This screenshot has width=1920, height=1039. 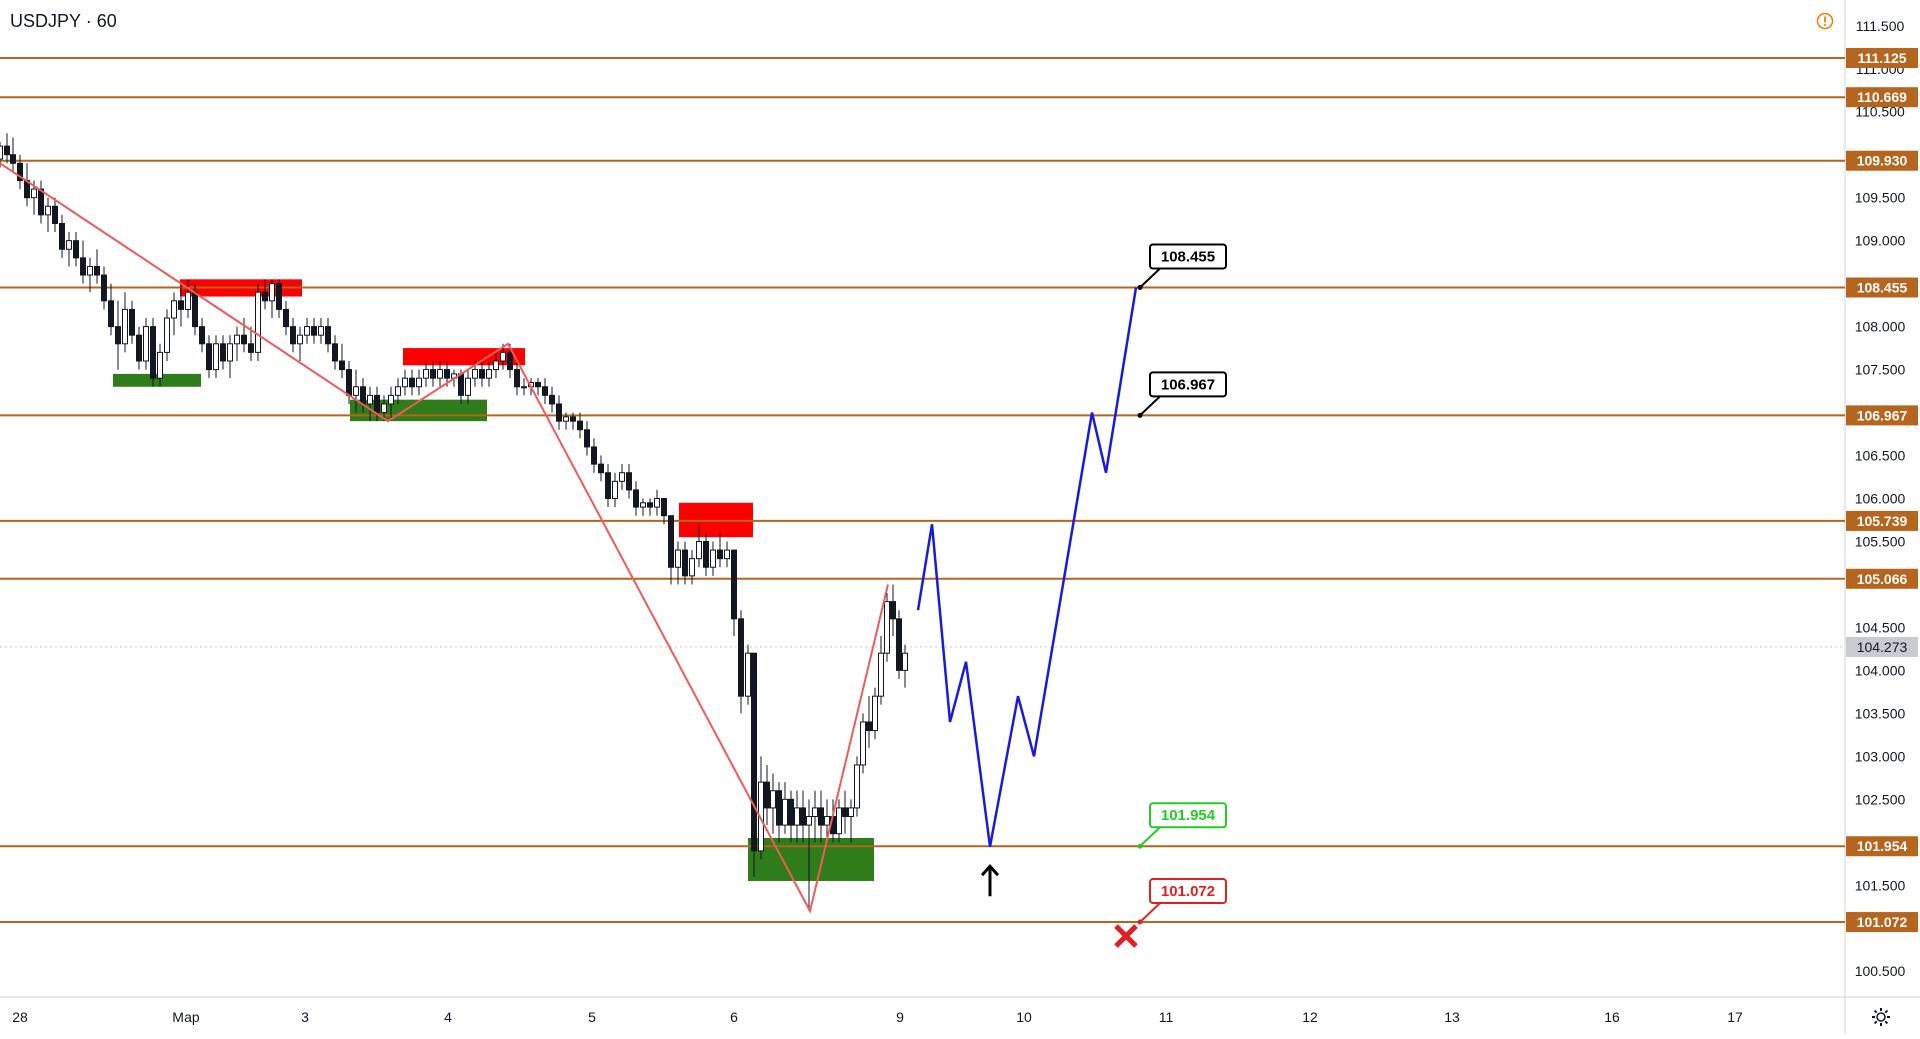 What do you see at coordinates (1182, 901) in the screenshot?
I see `callout-stop-3: 101.072` at bounding box center [1182, 901].